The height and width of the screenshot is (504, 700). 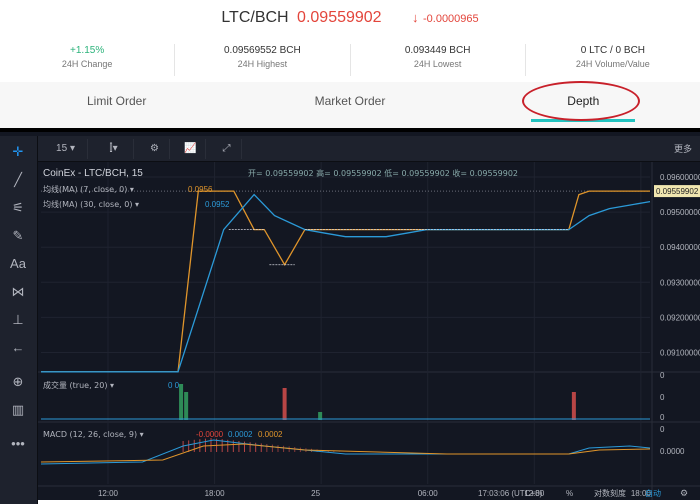 What do you see at coordinates (680, 282) in the screenshot?
I see `y-tick-label: 0.09300000` at bounding box center [680, 282].